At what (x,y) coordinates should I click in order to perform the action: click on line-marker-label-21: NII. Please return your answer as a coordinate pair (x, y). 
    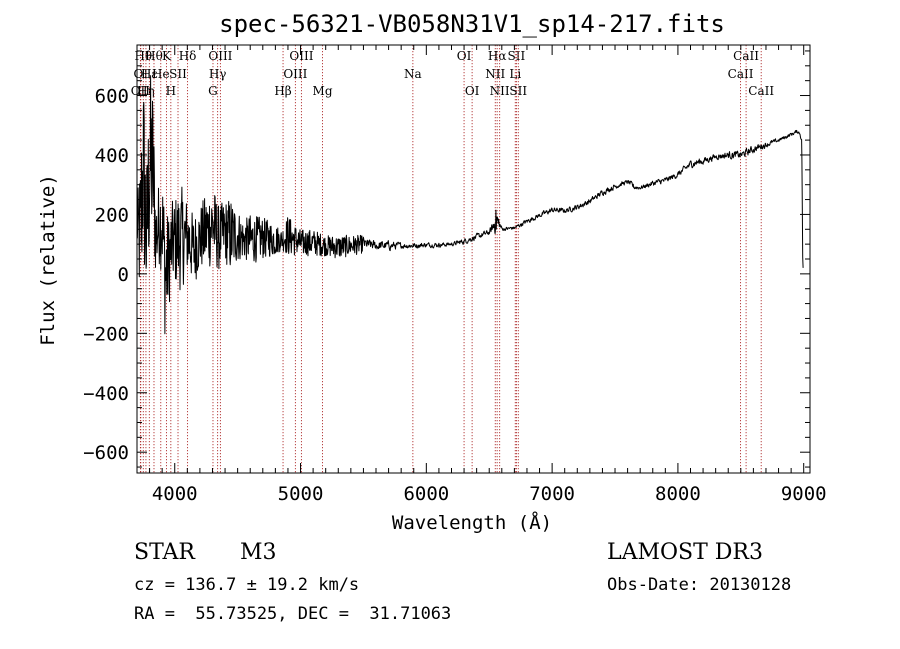
    Looking at the image, I should click on (495, 74).